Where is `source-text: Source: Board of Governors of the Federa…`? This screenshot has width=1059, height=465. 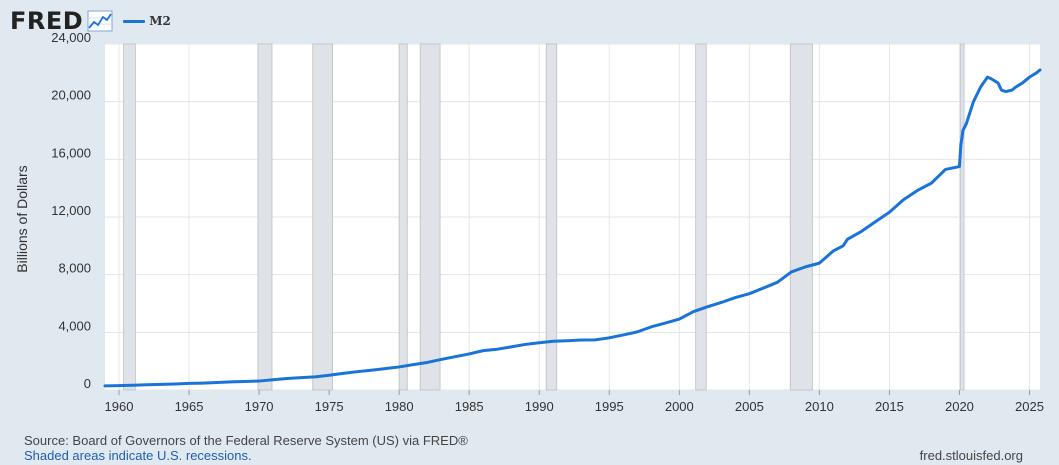 source-text: Source: Board of Governors of the Federa… is located at coordinates (246, 440).